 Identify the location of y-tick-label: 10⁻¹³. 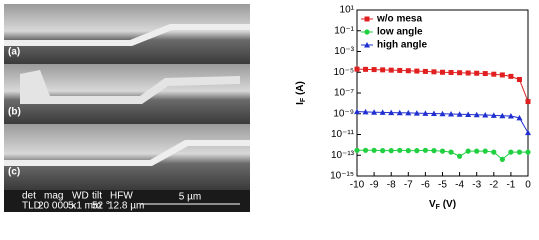
(343, 155).